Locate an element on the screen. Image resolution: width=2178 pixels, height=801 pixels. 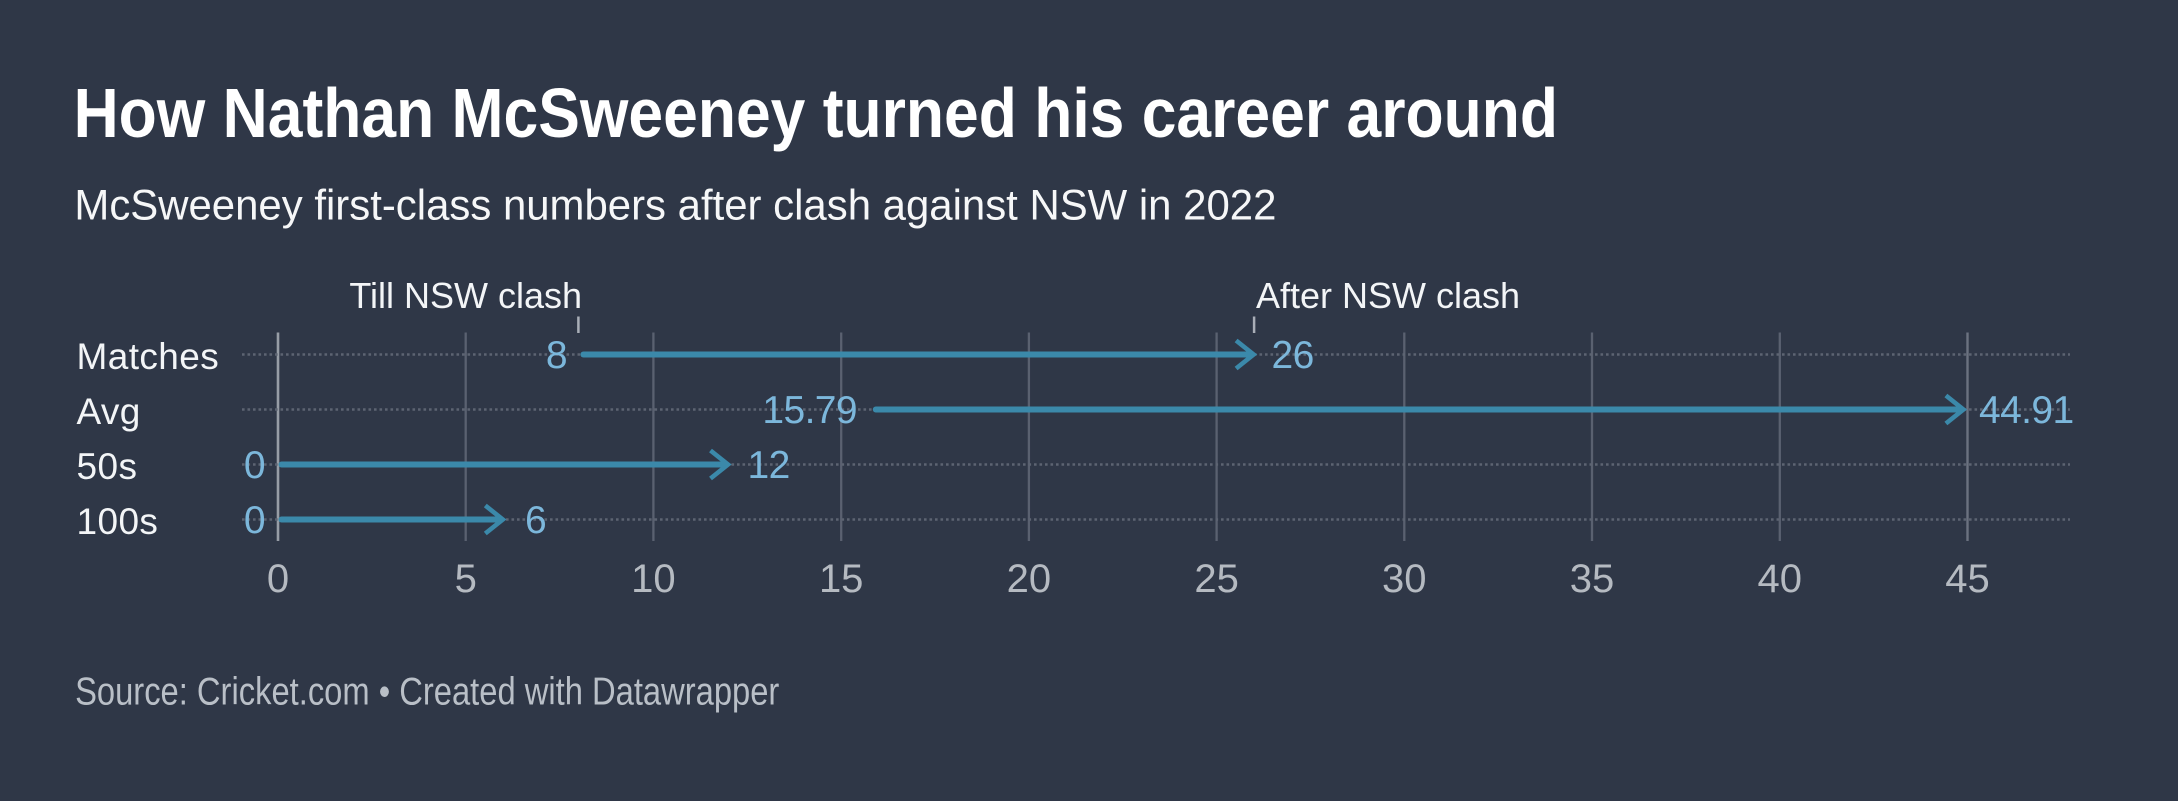
svg-text: 20 is located at coordinates (1029, 579).